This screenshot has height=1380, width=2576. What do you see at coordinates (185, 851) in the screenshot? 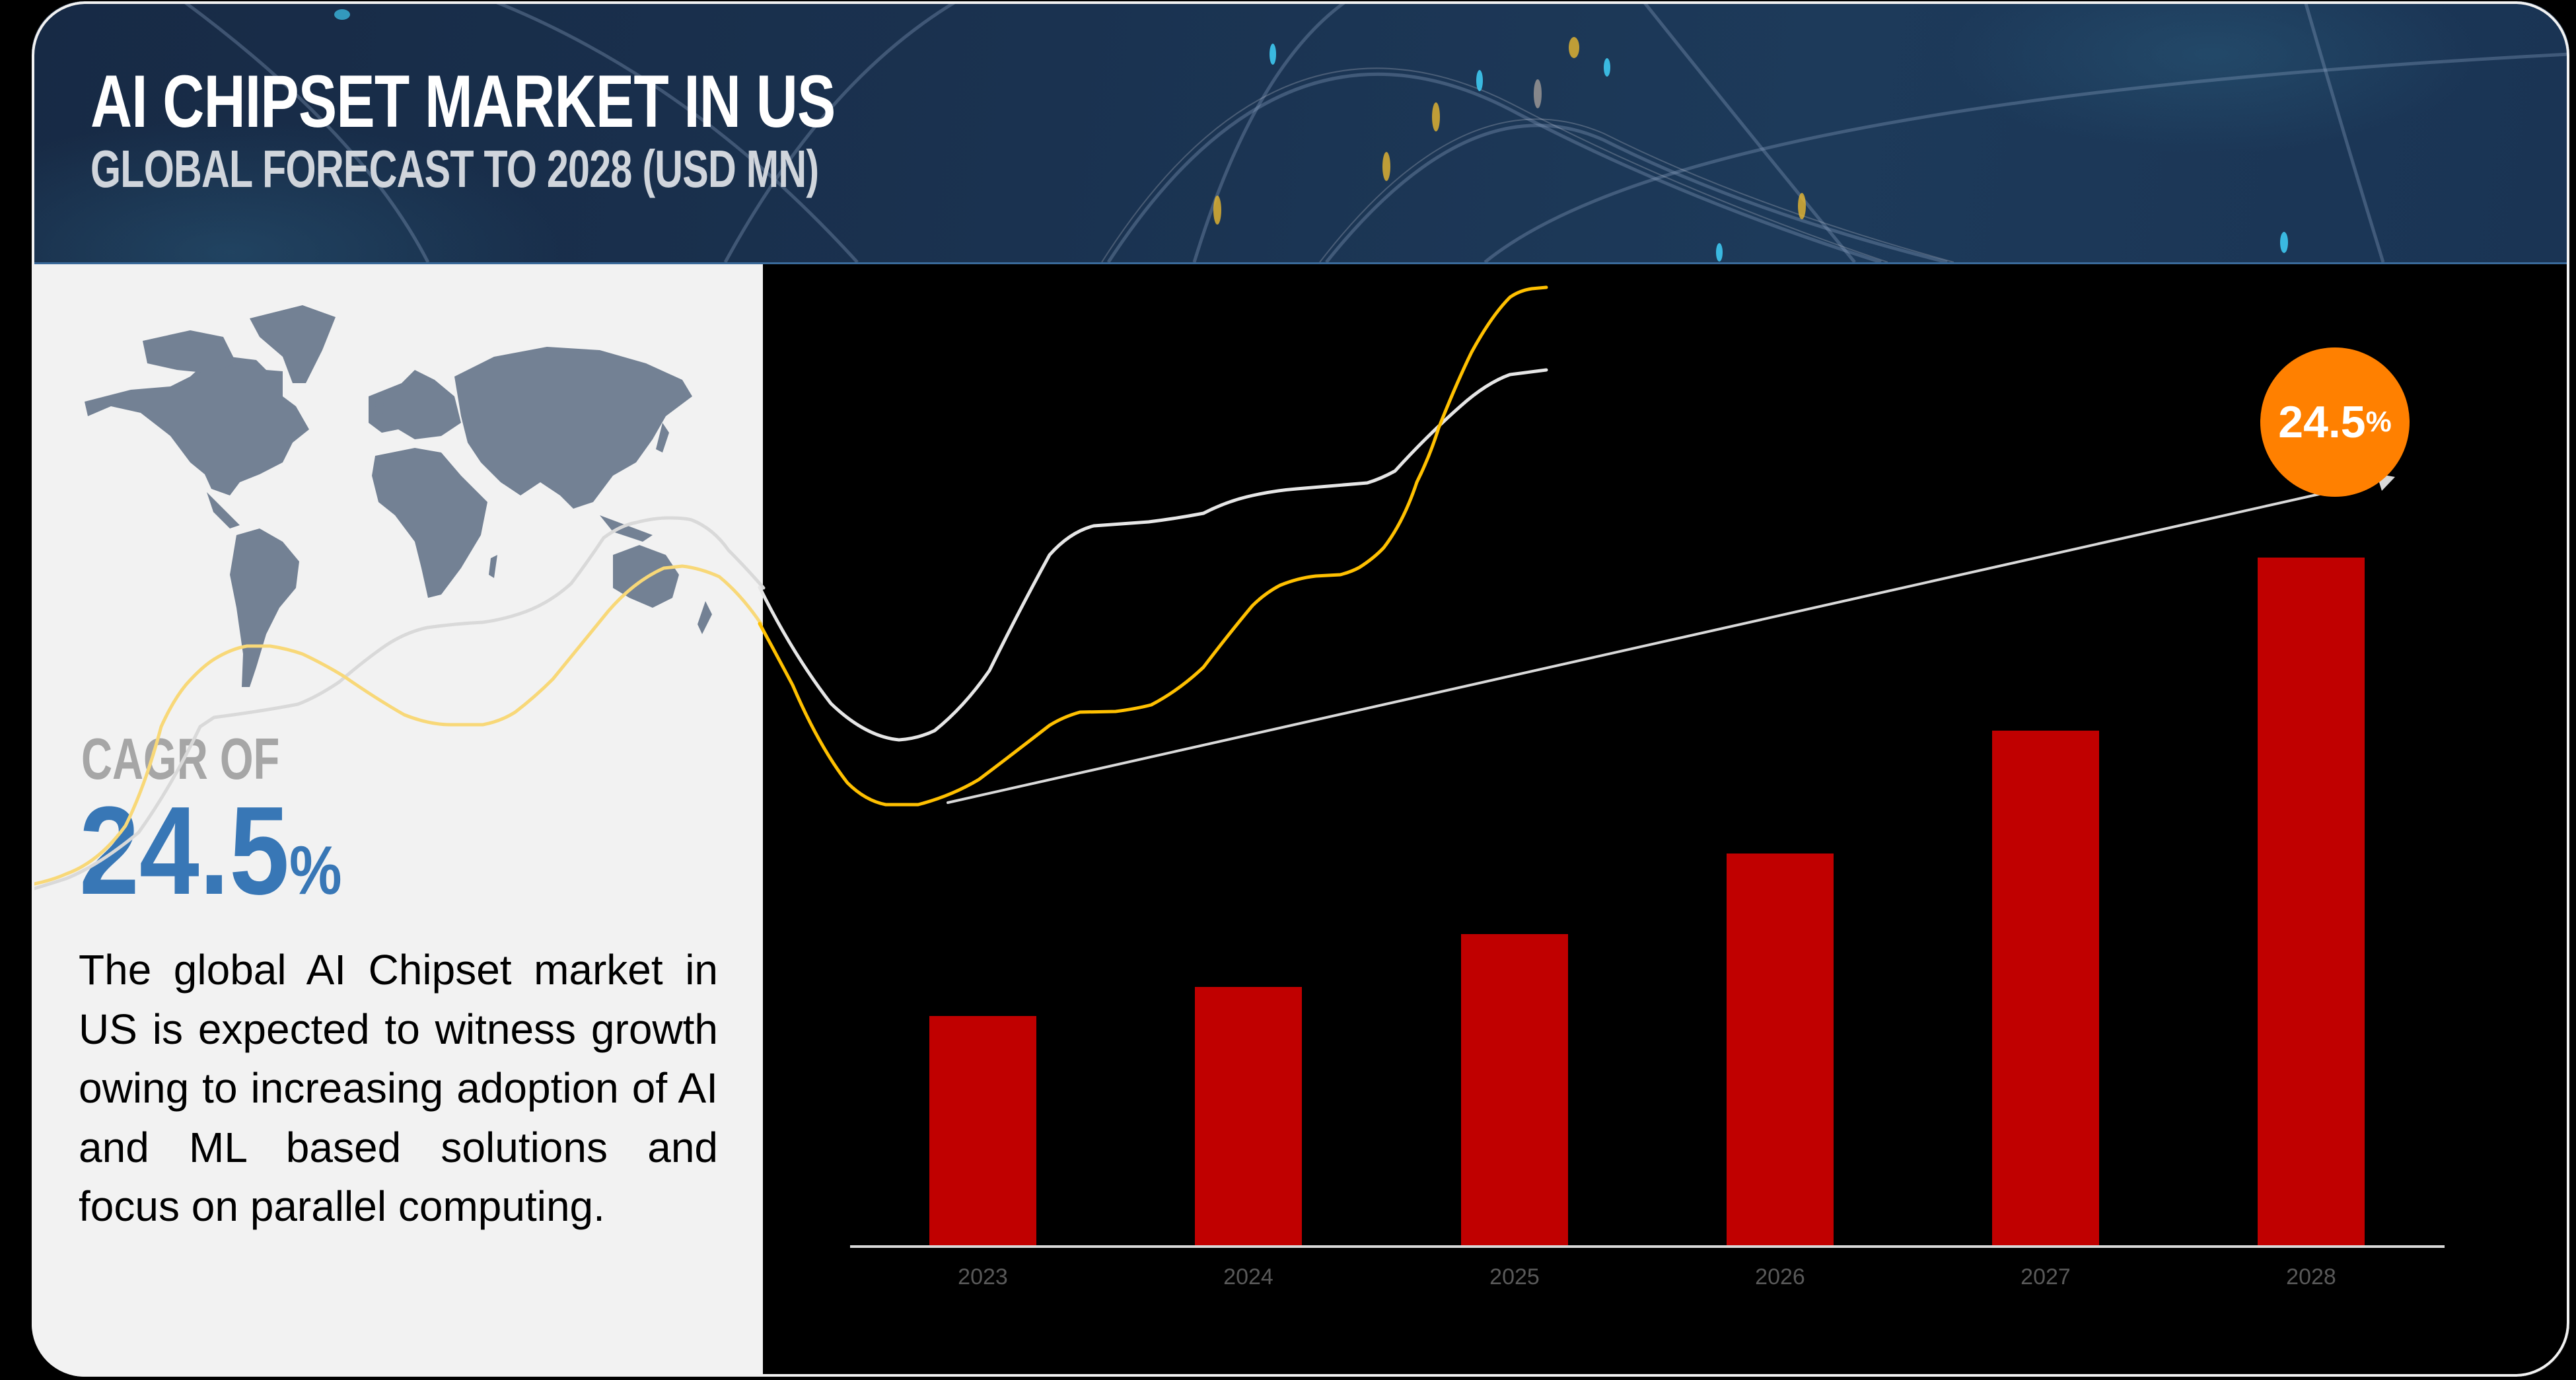
I see `cagr-number: 24.5` at bounding box center [185, 851].